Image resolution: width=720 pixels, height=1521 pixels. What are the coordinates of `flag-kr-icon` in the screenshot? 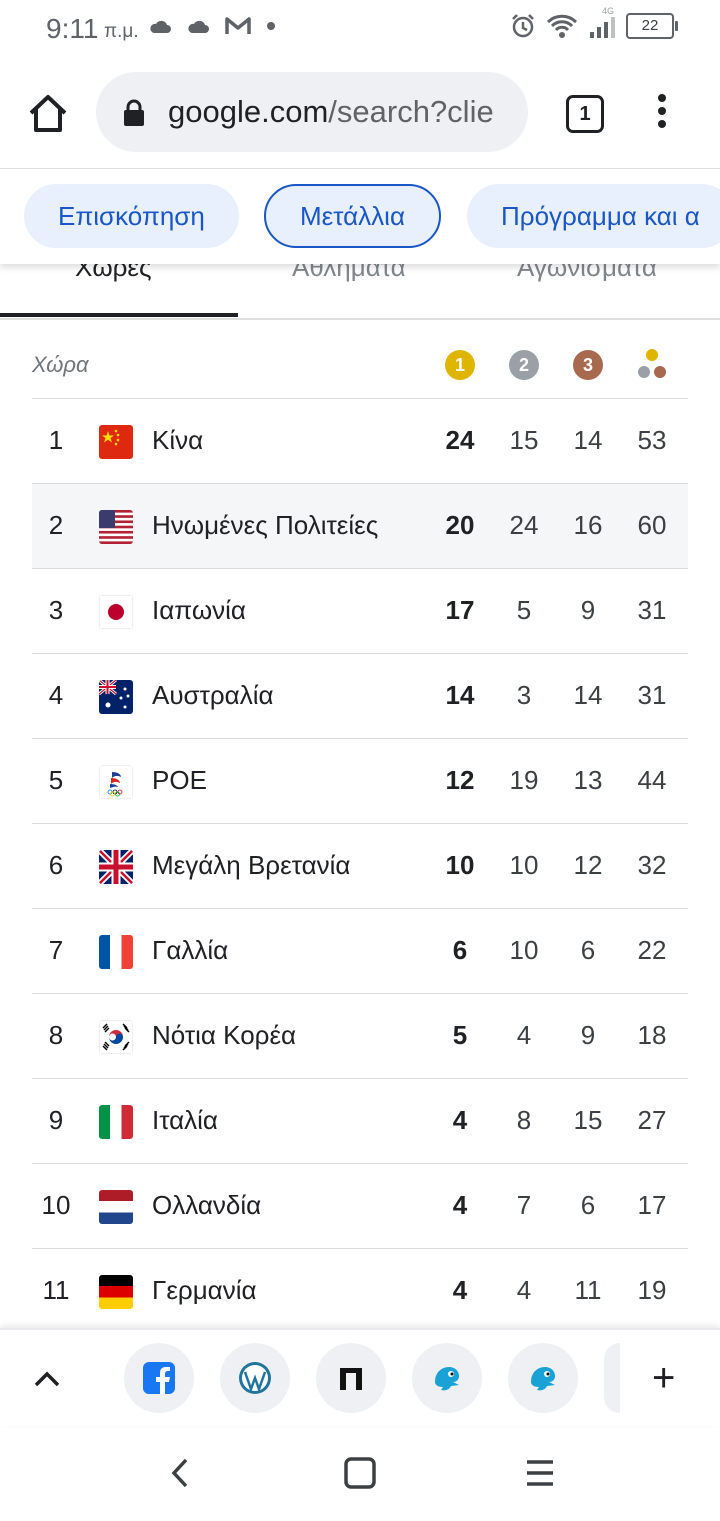 It's located at (116, 1037).